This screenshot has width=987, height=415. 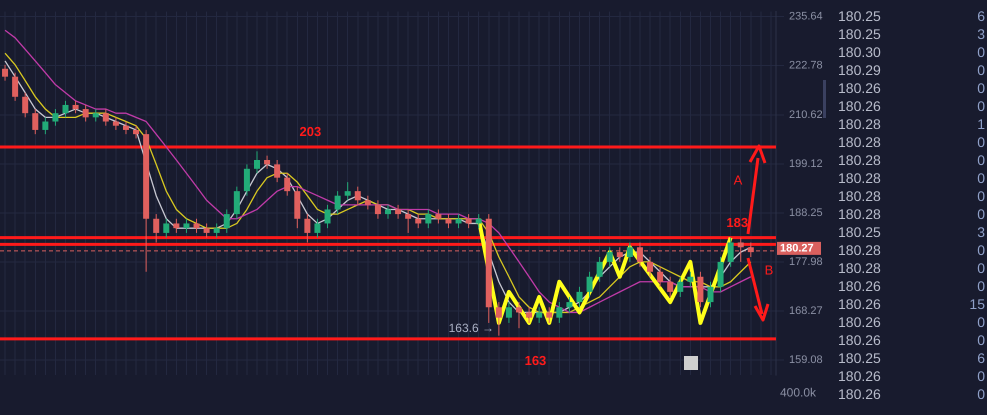 I want to click on text: 1, so click(x=981, y=124).